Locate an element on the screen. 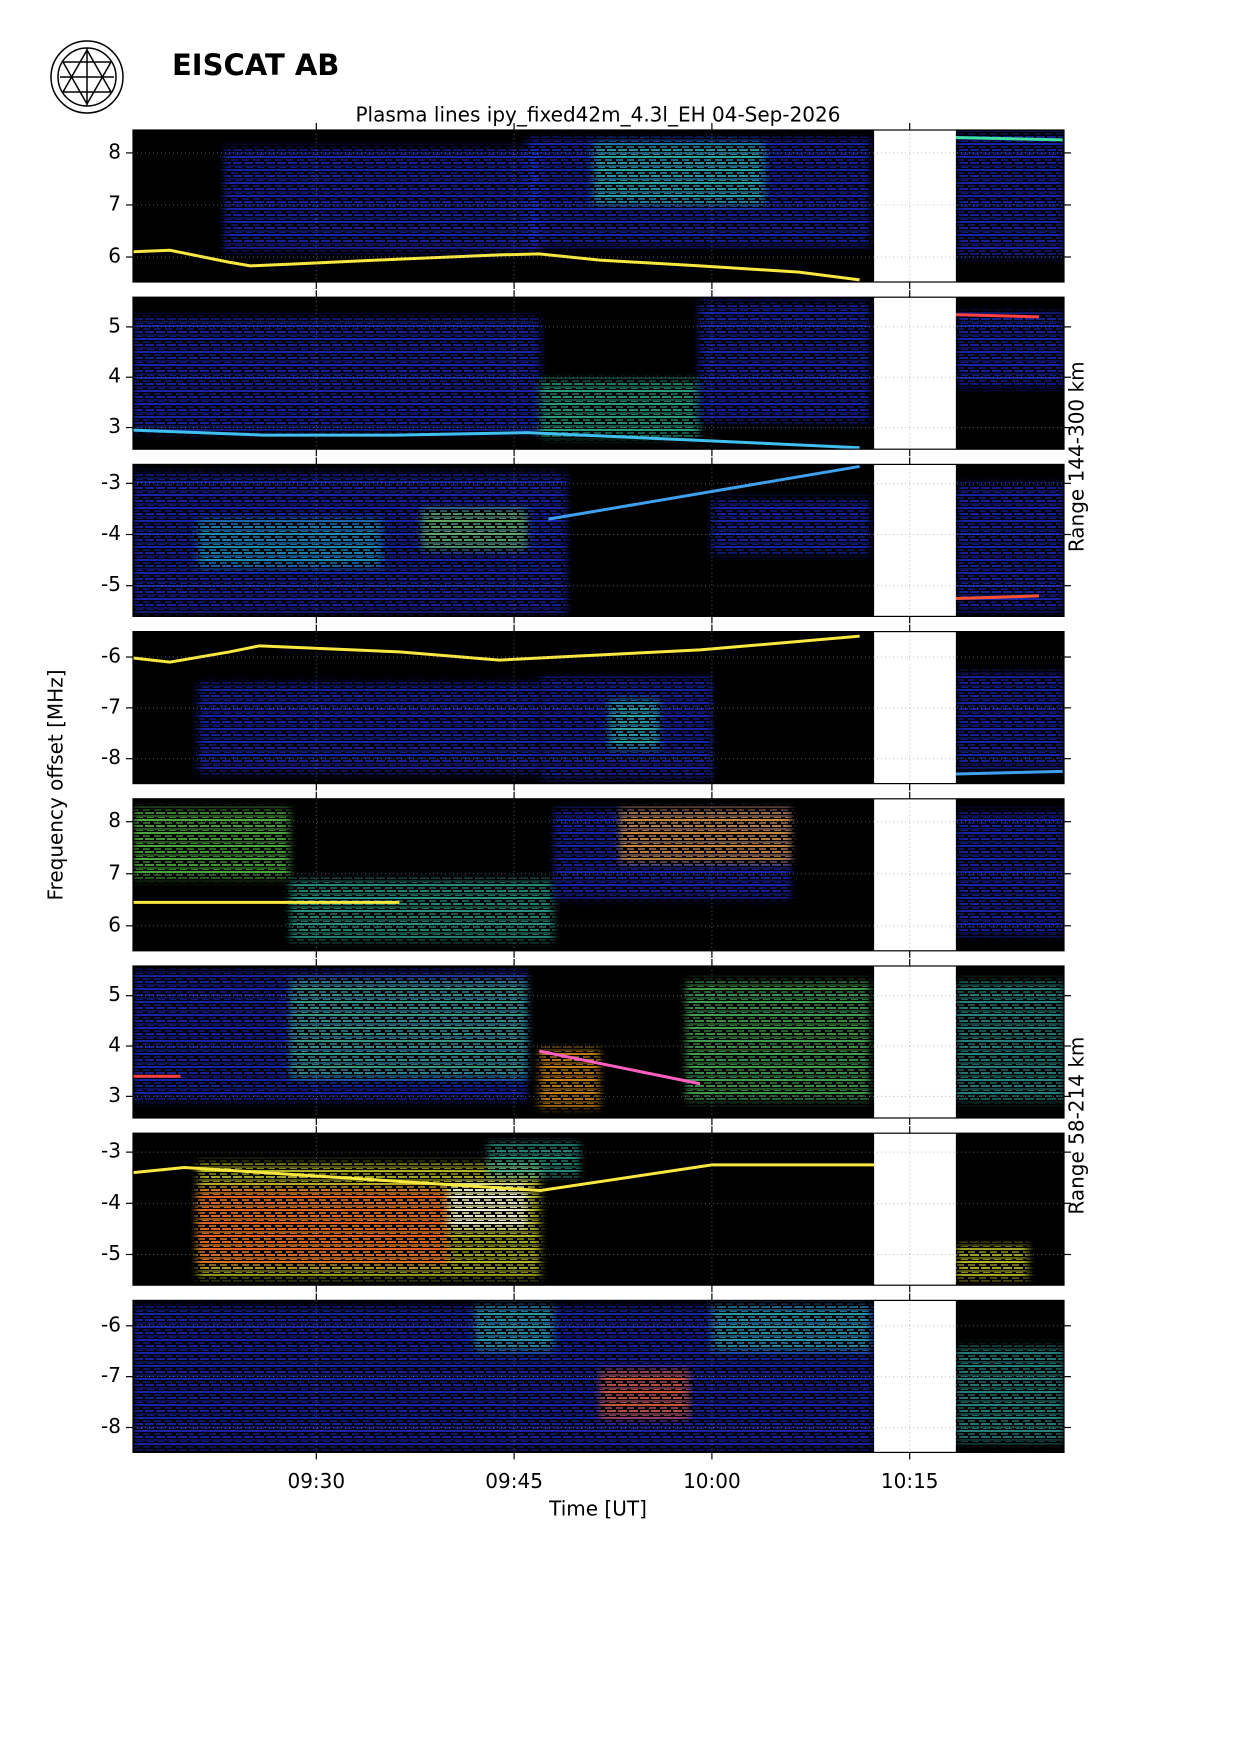 The height and width of the screenshot is (1754, 1240). x-tick-label: 09:30 is located at coordinates (316, 1481).